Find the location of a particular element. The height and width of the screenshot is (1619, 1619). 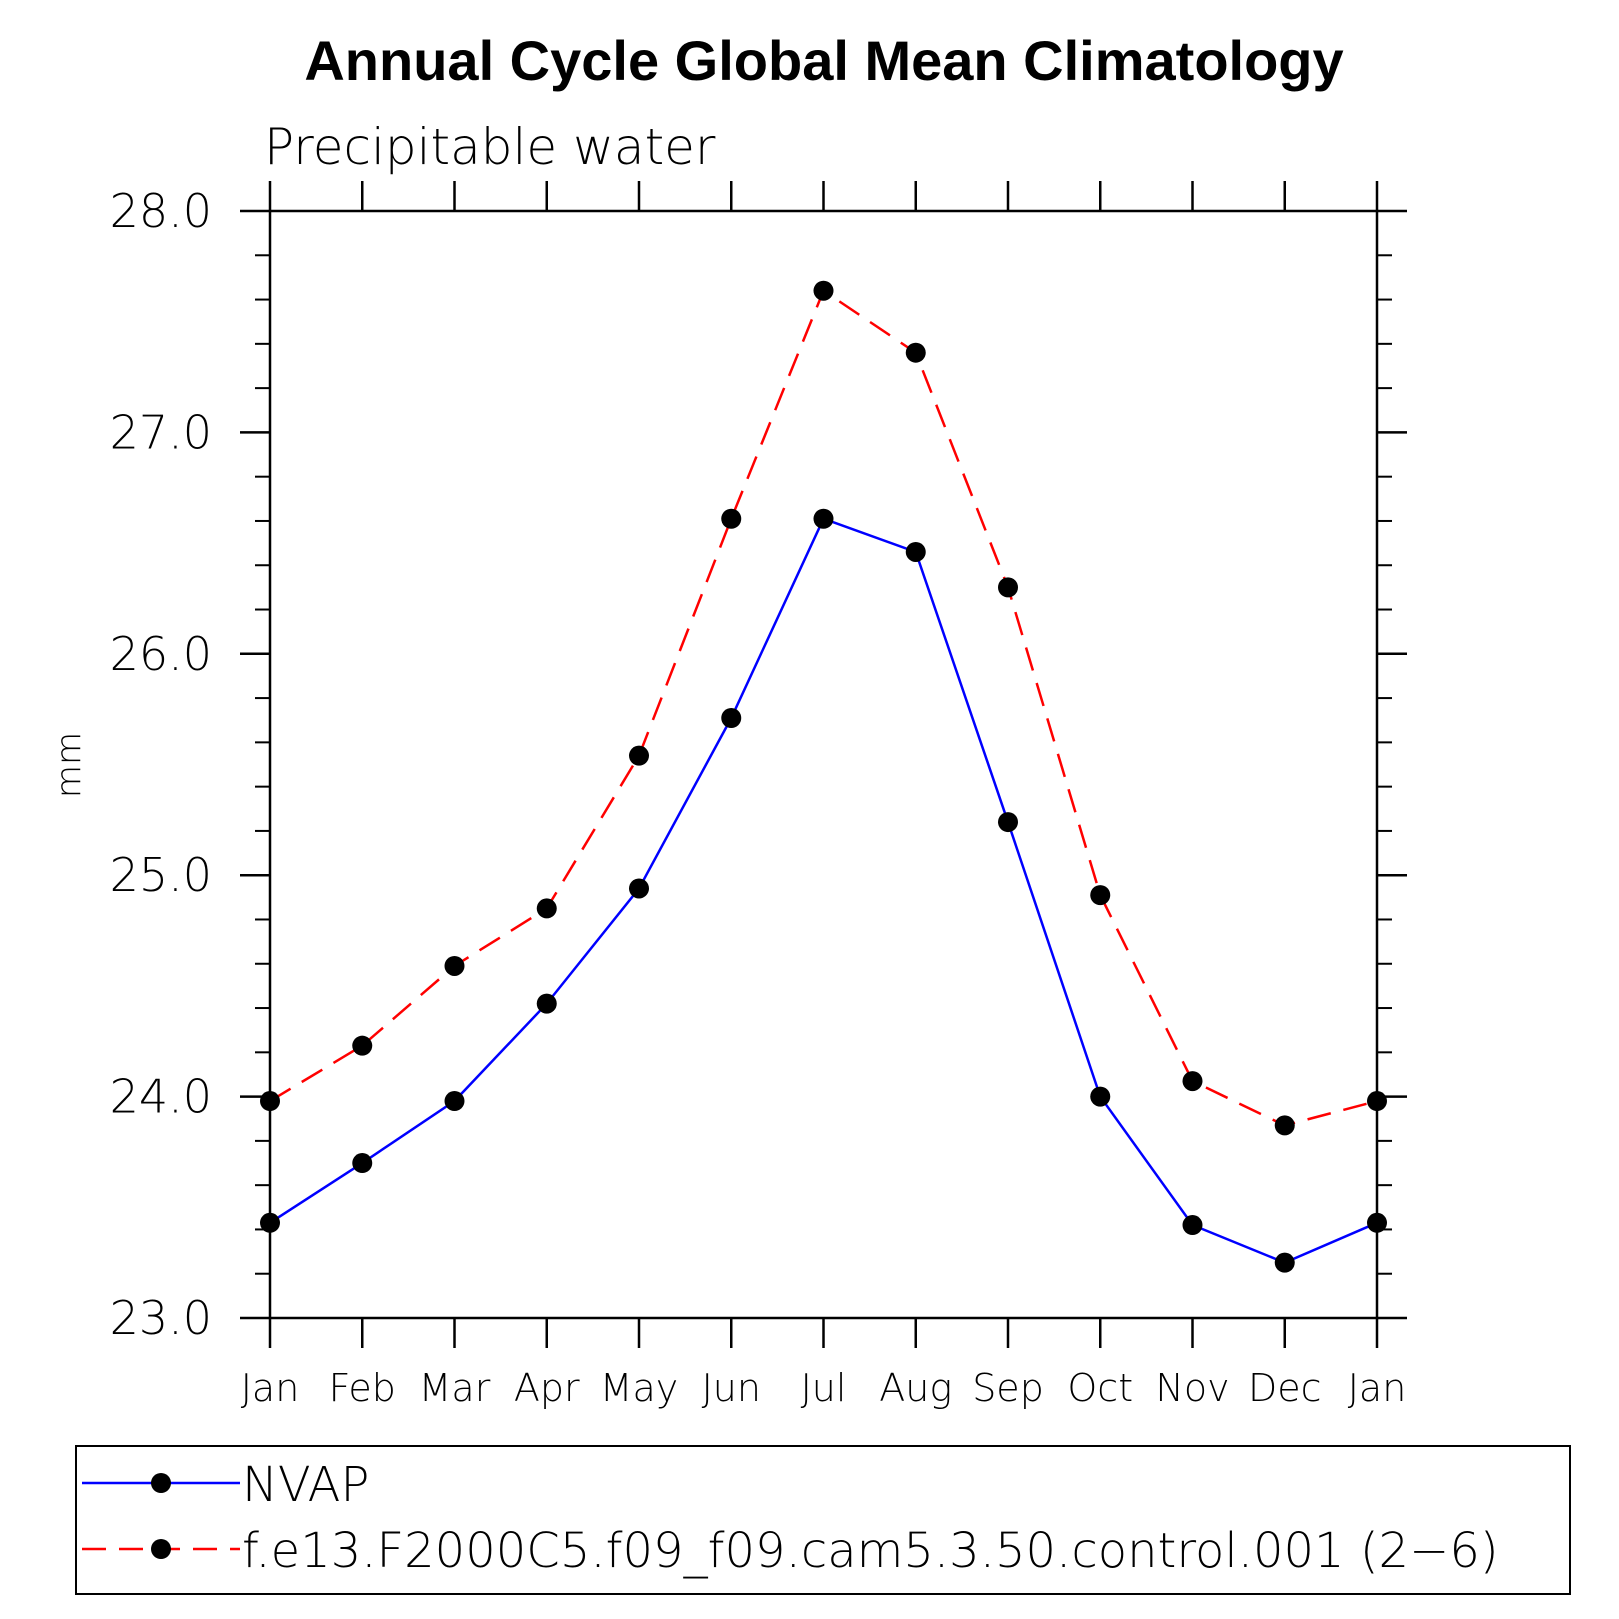

y-tick-label: 28.0 is located at coordinates (161, 211).